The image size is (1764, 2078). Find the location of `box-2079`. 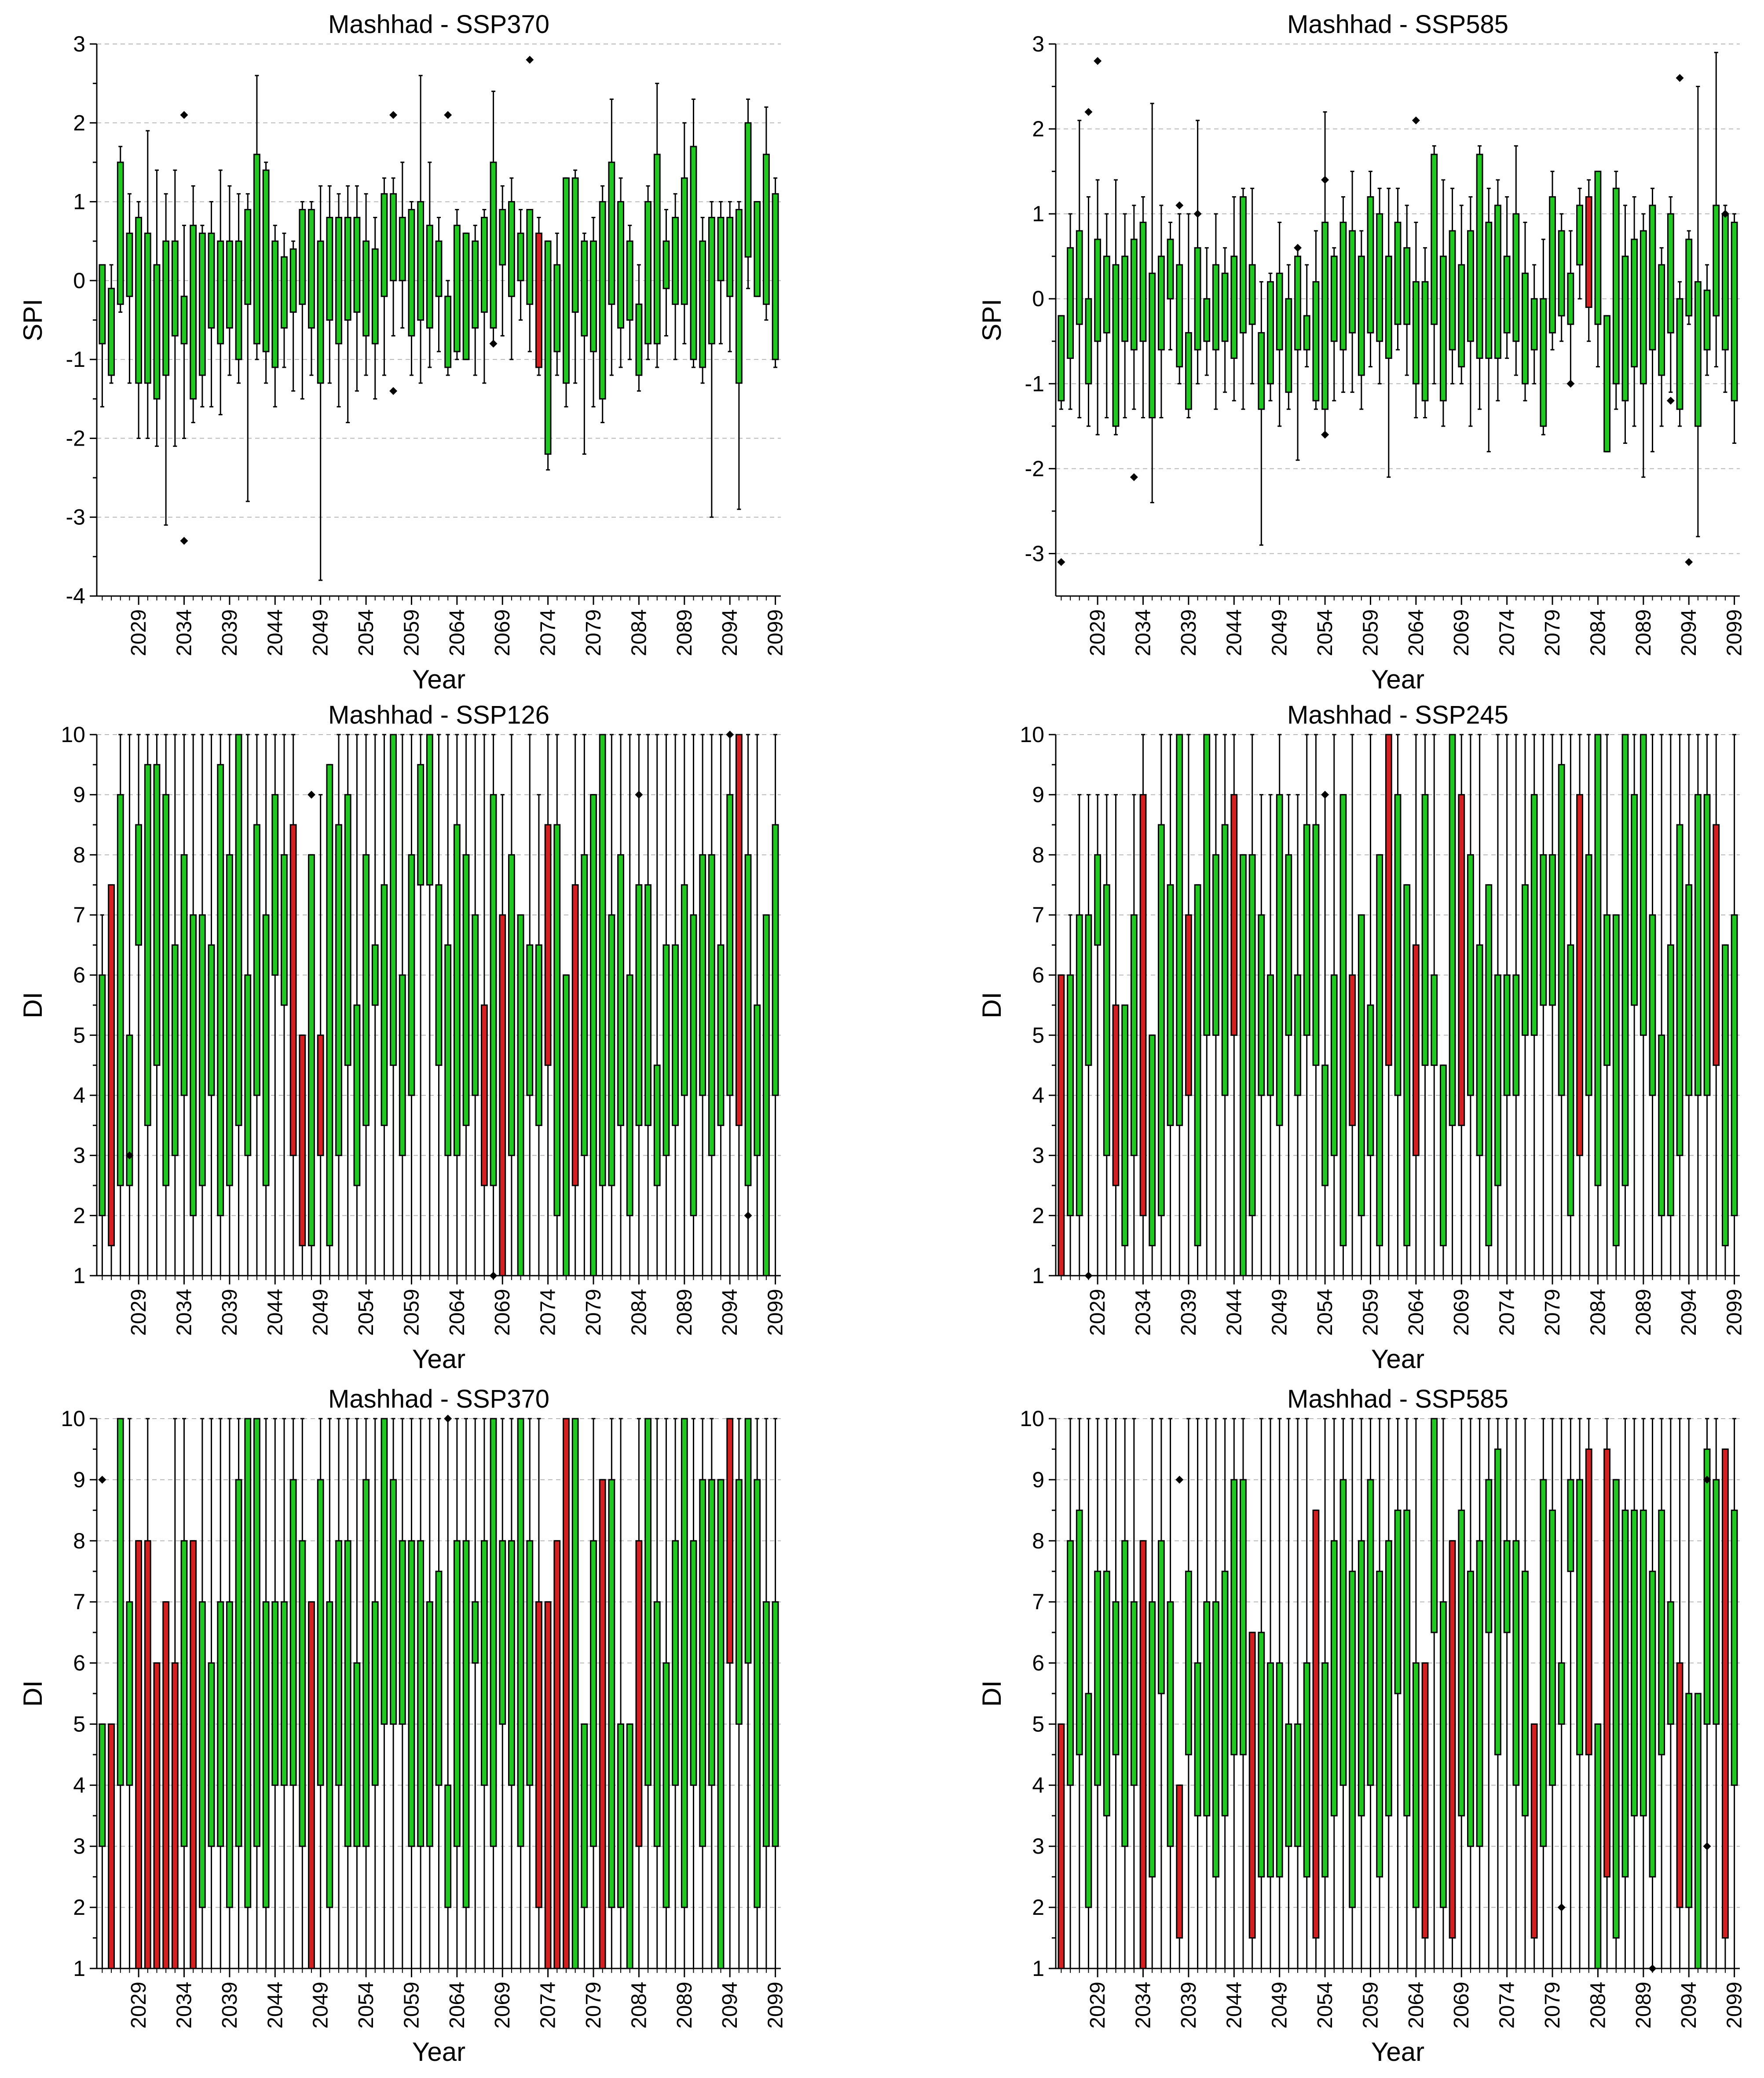

box-2079 is located at coordinates (593, 1693).